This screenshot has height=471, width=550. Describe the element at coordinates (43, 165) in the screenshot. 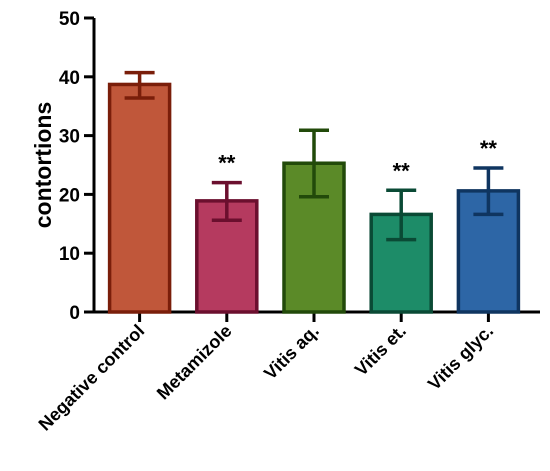

I see `y-axis-label: contortions` at that location.